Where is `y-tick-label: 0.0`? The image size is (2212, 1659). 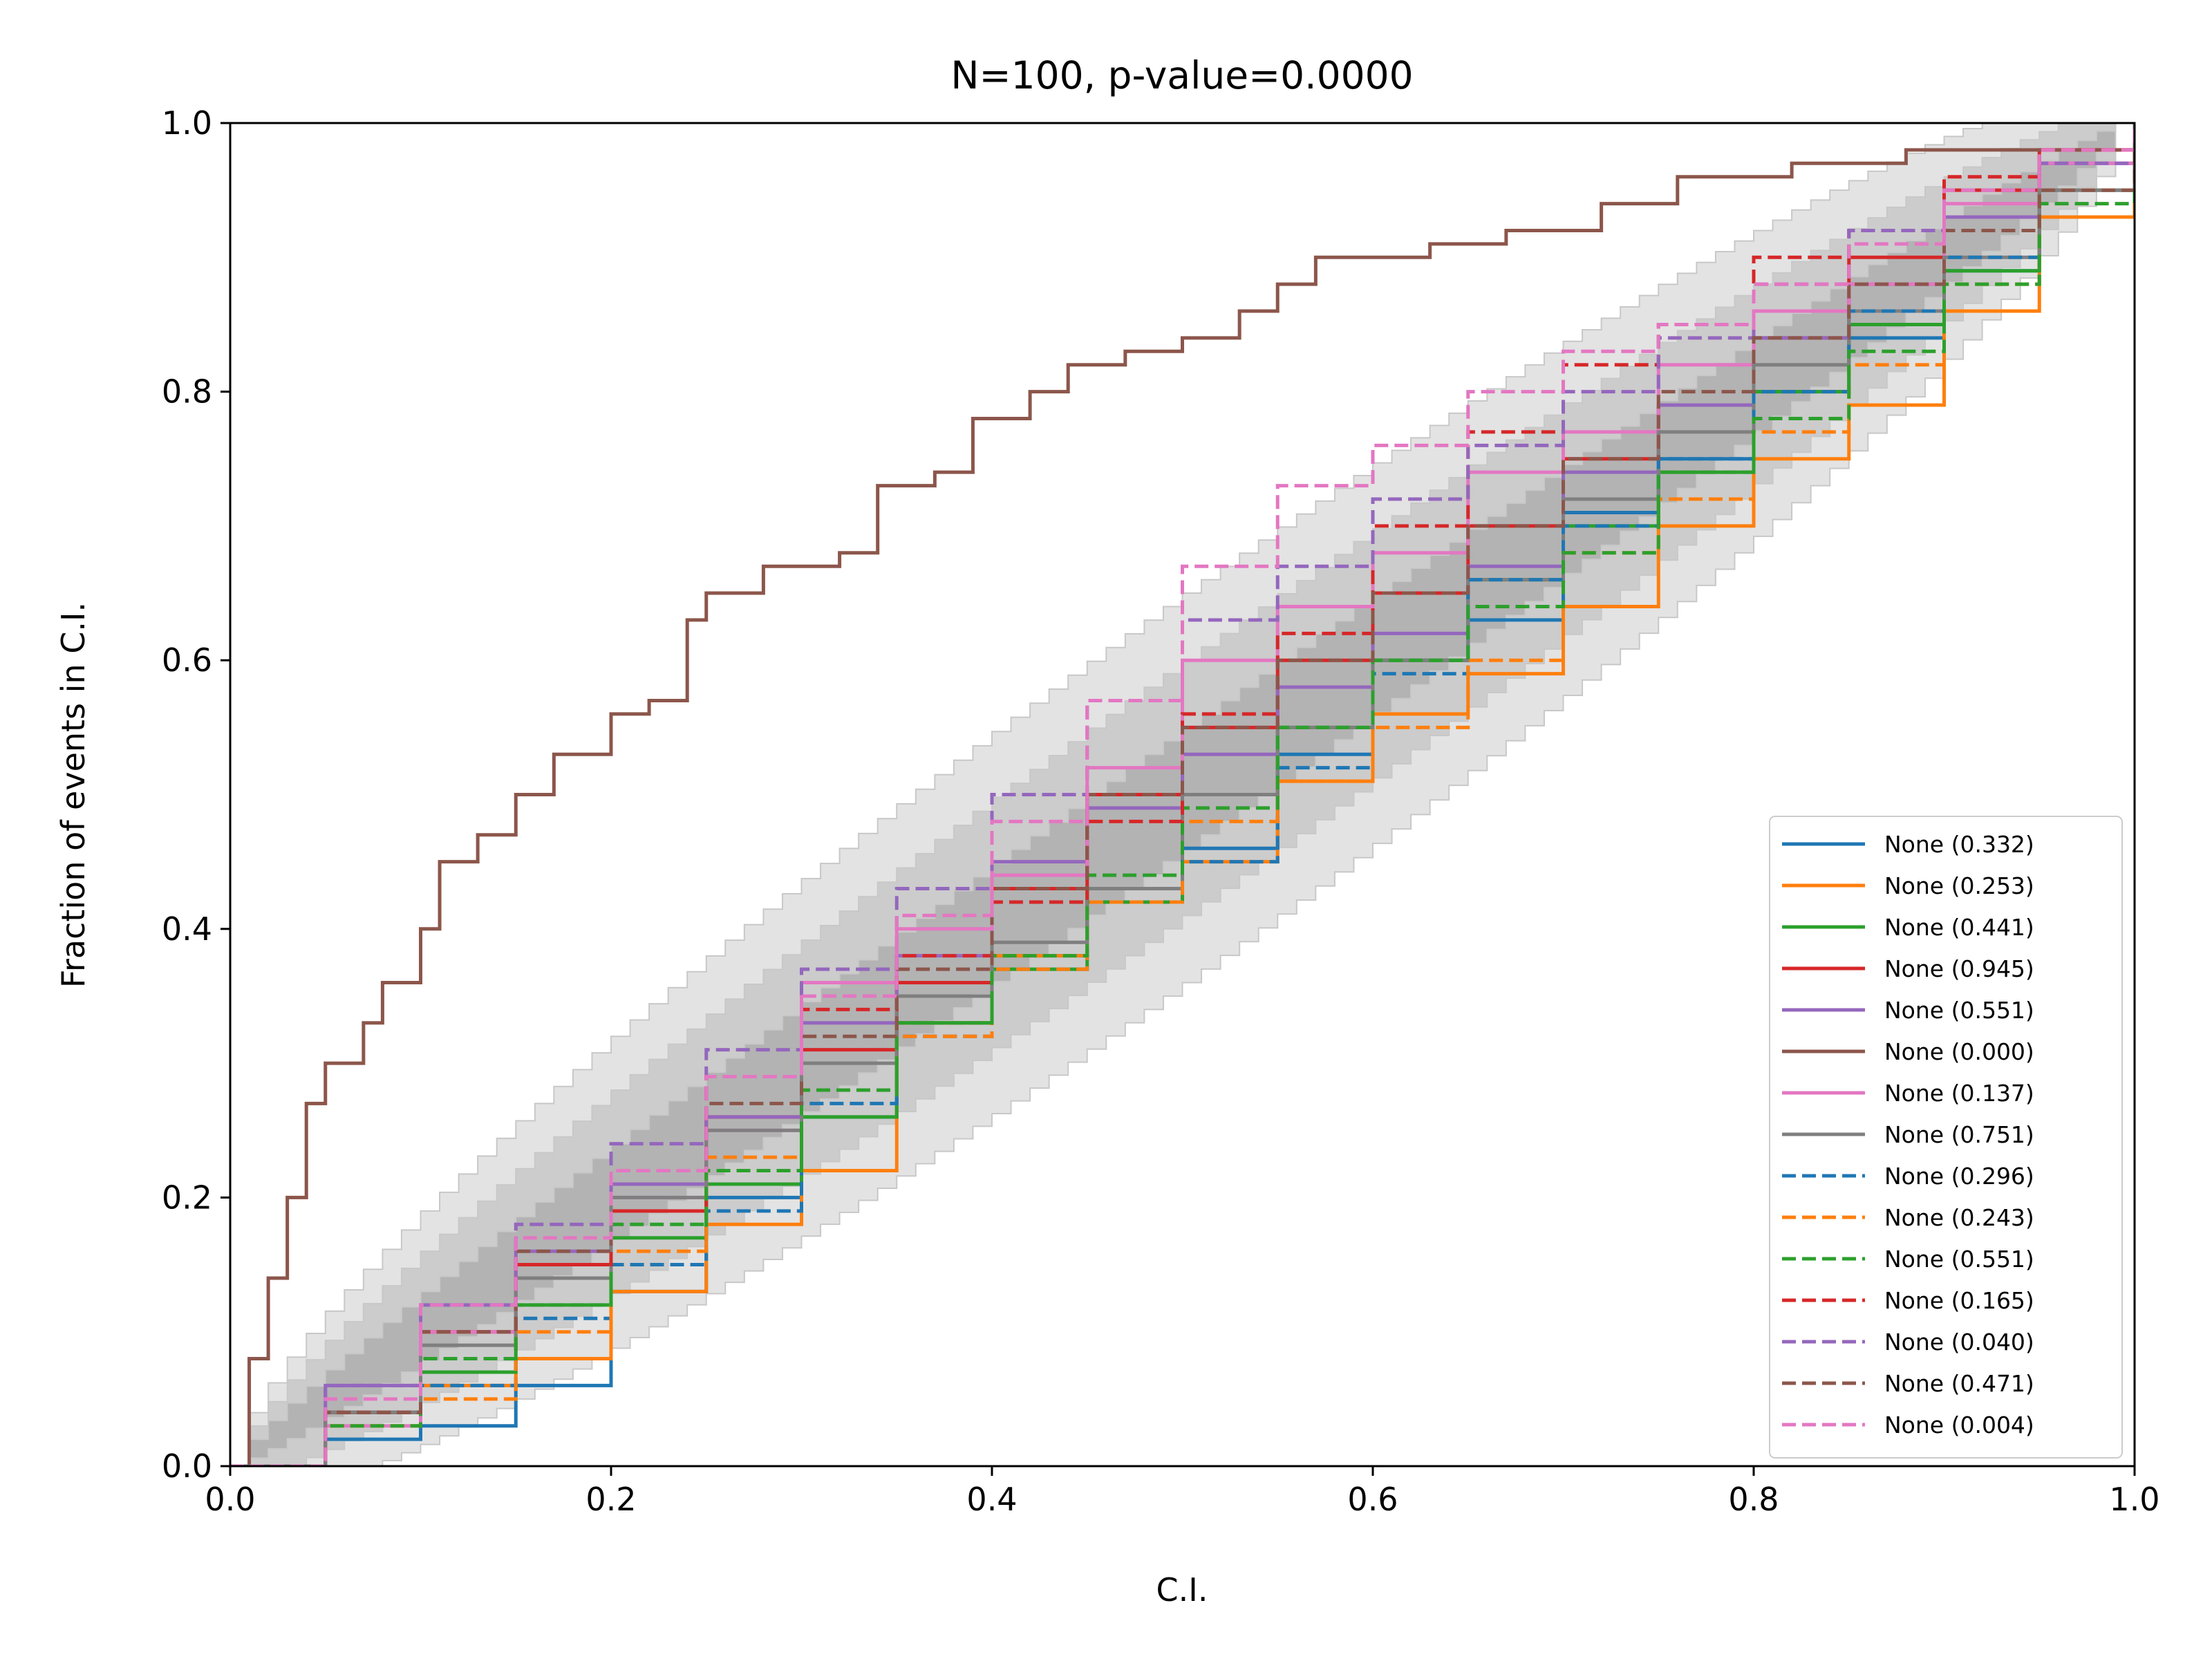 y-tick-label: 0.0 is located at coordinates (187, 1466).